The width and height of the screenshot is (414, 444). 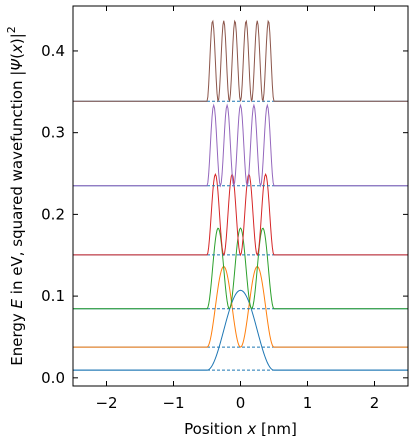 I want to click on y-axis-label-part: )|, so click(x=17, y=38).